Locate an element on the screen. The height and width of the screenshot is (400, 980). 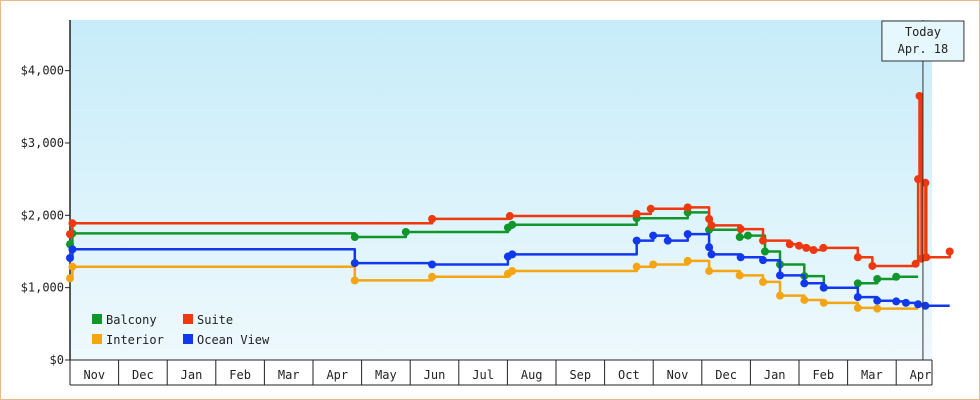
x-tick-label: Oct is located at coordinates (629, 375).